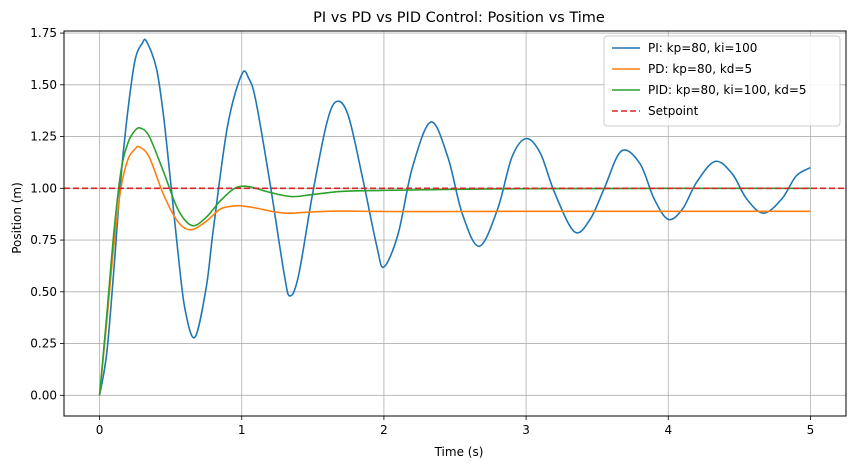 This screenshot has height=468, width=855. I want to click on y-tick-label: 1.25, so click(43, 137).